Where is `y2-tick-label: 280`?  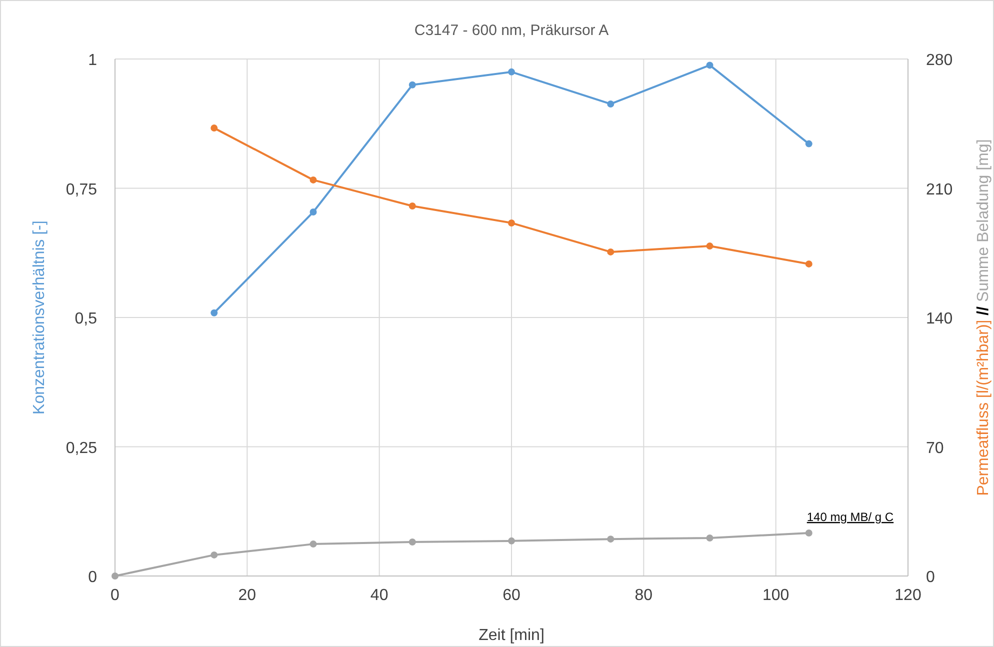
y2-tick-label: 280 is located at coordinates (939, 60).